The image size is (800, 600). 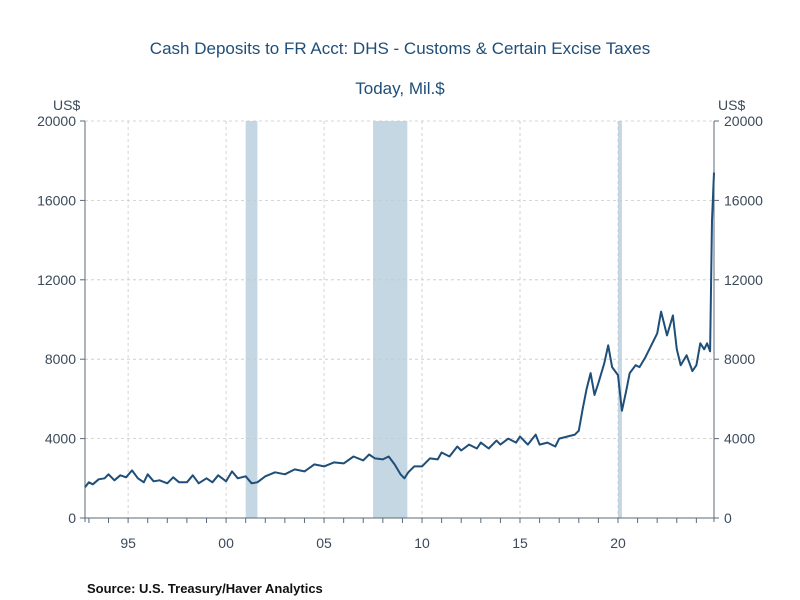 I want to click on y-tick-label-right: 8000, so click(x=739, y=359).